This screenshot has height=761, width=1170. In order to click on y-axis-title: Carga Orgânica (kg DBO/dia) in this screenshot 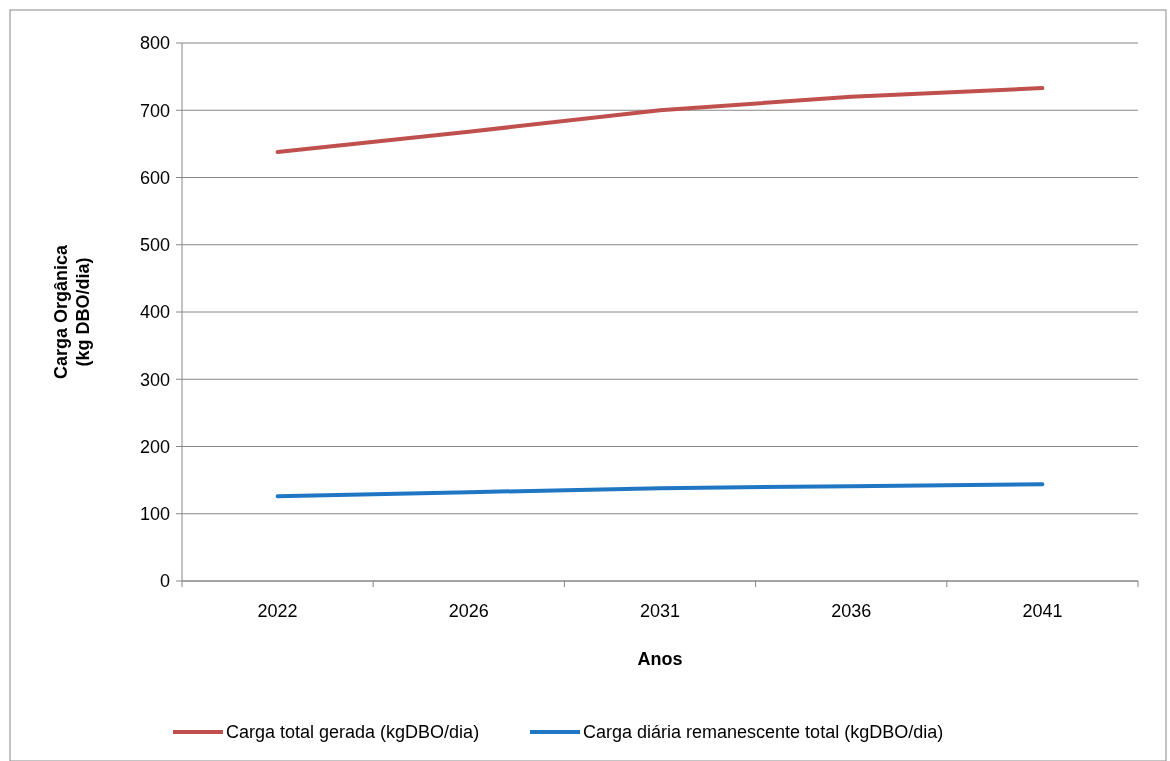, I will do `click(72, 311)`.